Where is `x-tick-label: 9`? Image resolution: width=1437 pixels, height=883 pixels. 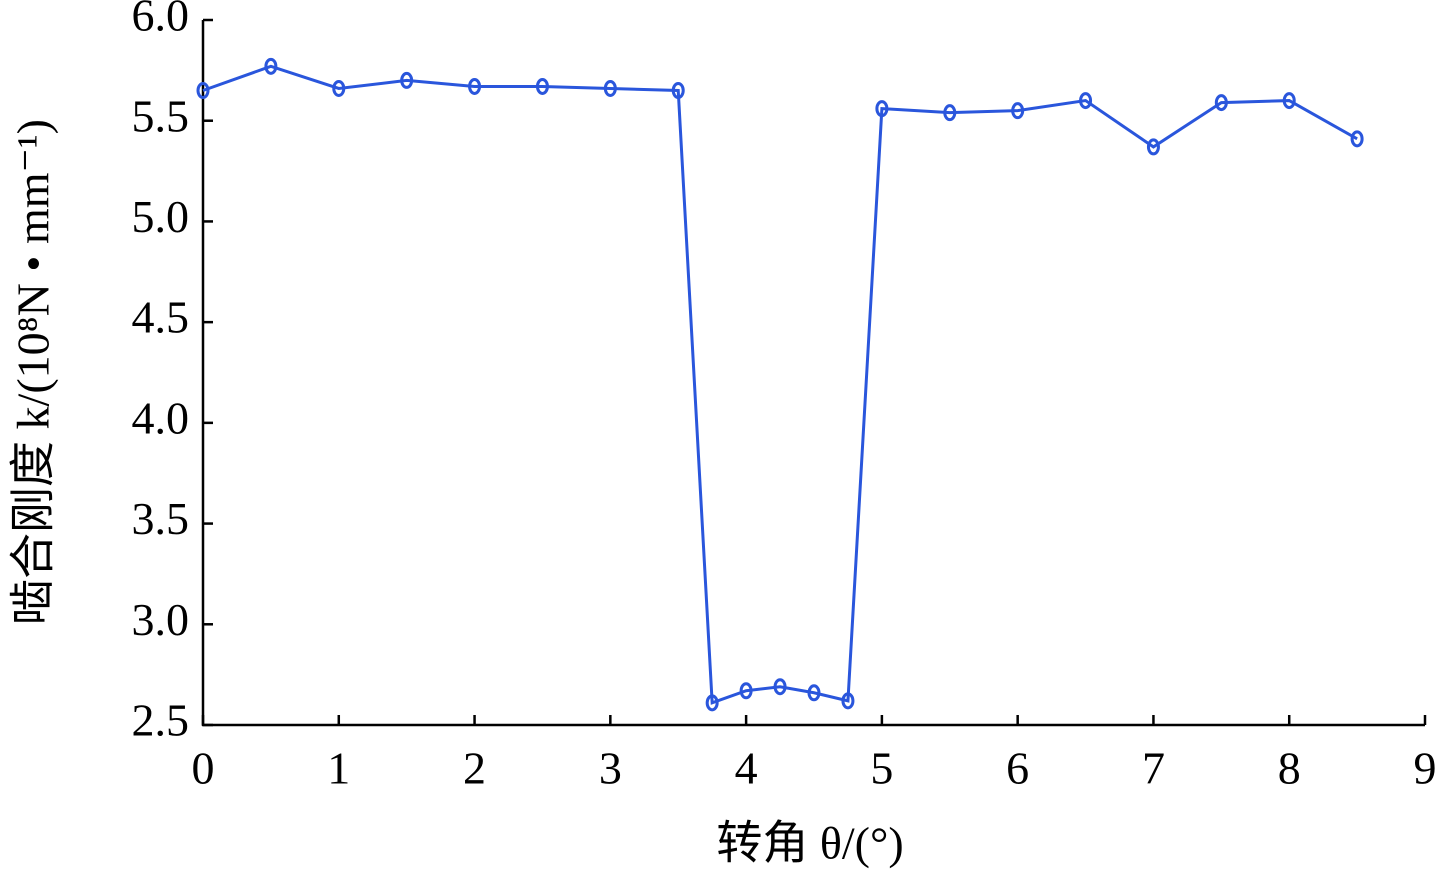
x-tick-label: 9 is located at coordinates (1425, 768).